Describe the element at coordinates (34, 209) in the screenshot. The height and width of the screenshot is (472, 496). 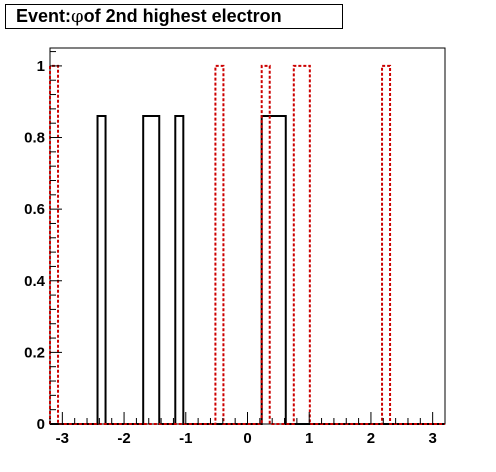
I see `y-tick-label: 0.6` at that location.